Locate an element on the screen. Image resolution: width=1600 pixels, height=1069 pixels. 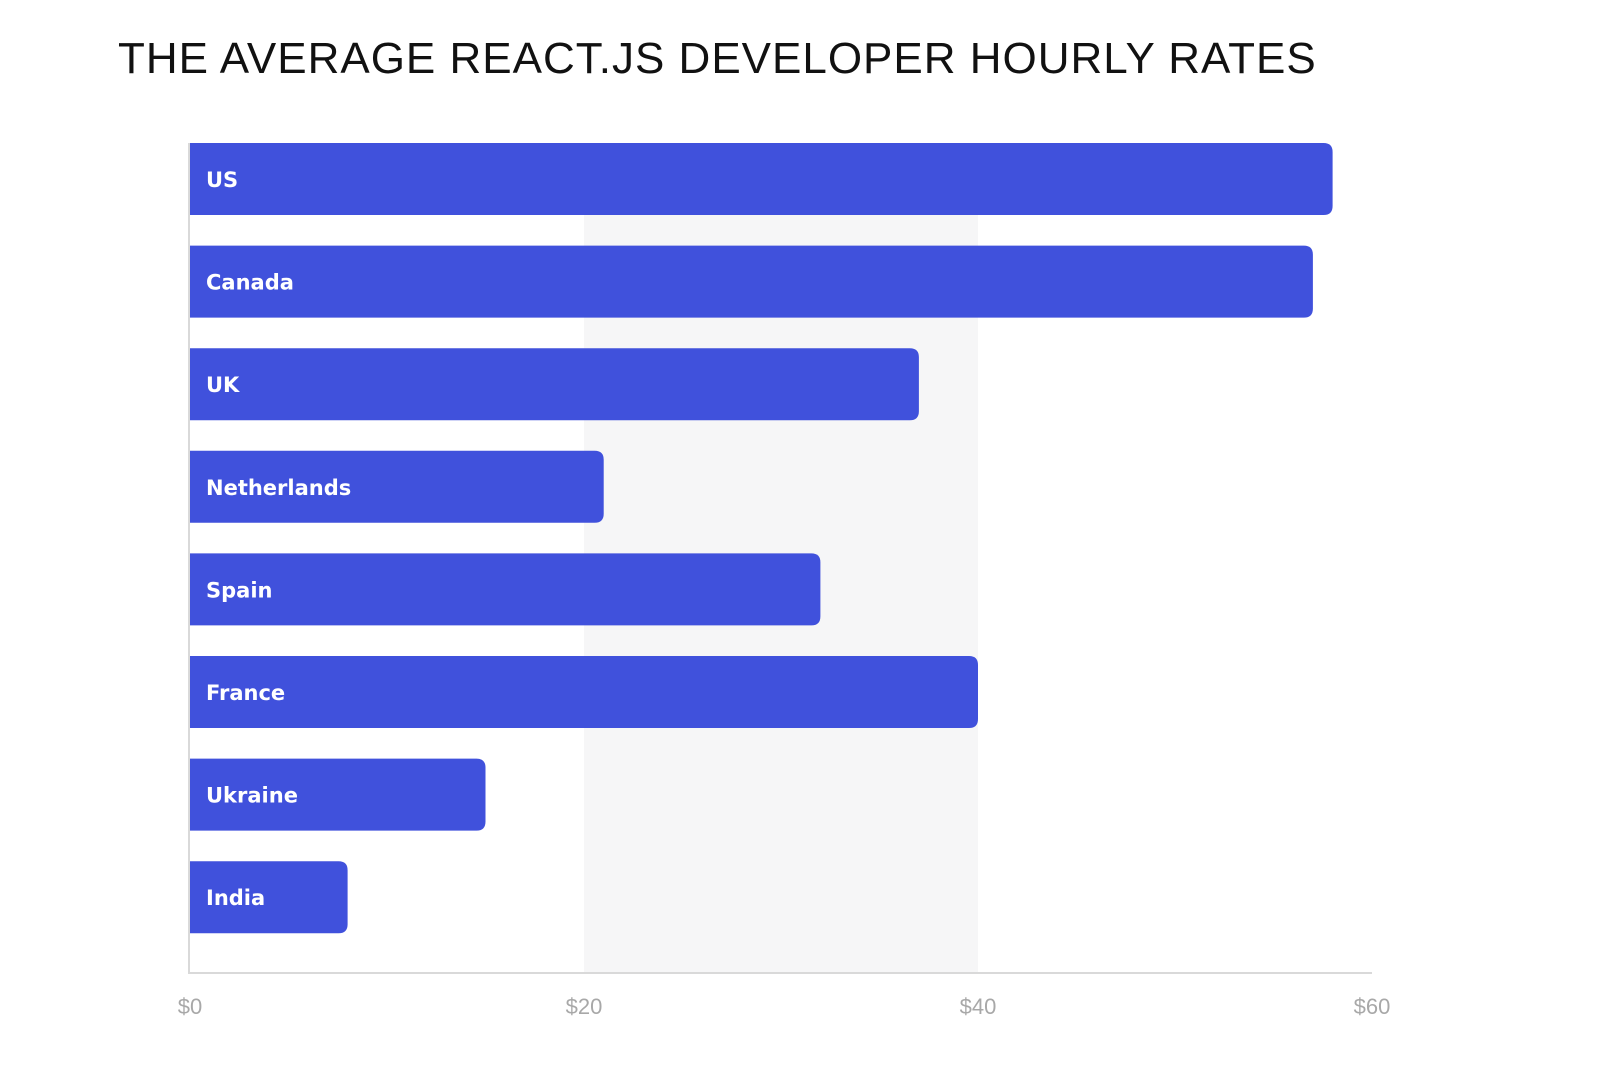
bar-label: Ukraine is located at coordinates (252, 796).